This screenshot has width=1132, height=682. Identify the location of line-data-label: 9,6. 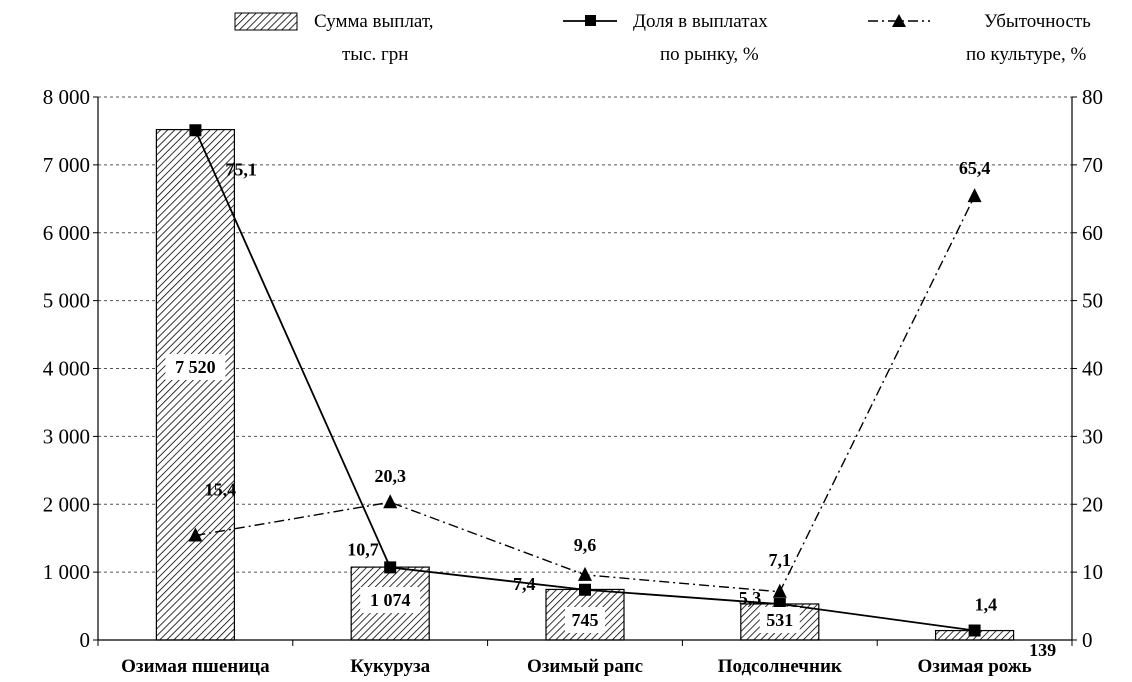
(585, 545).